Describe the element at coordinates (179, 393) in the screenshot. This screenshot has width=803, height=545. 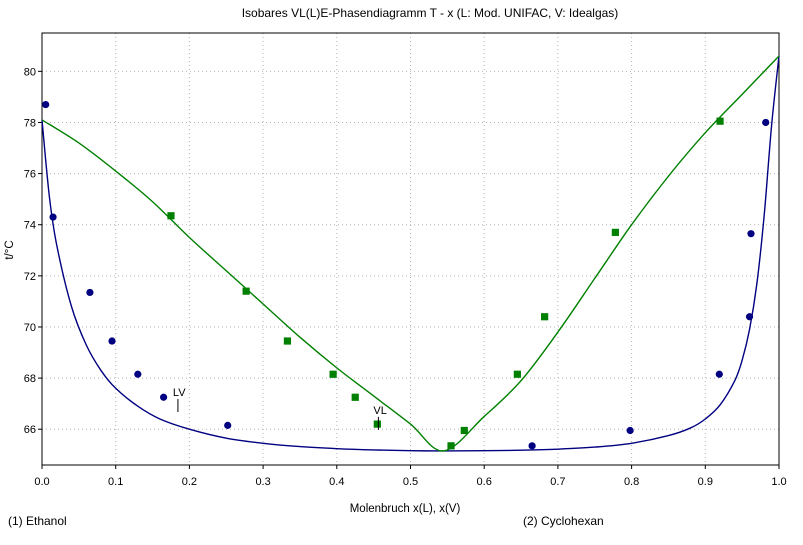
I see `annotation-lv: LV` at that location.